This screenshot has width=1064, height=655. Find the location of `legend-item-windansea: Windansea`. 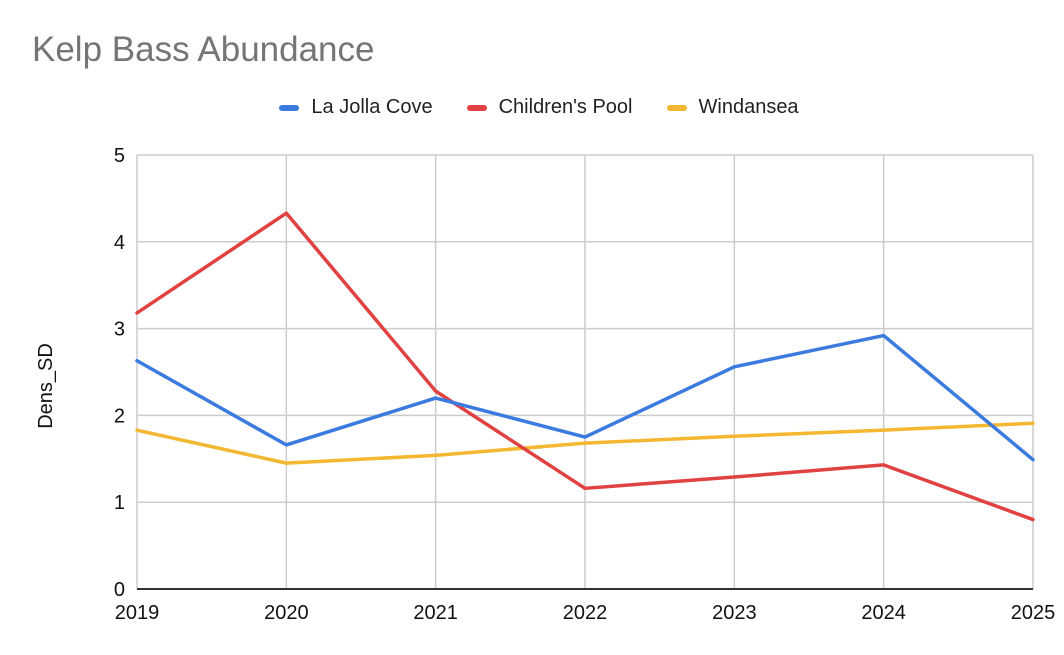

legend-item-windansea: Windansea is located at coordinates (732, 107).